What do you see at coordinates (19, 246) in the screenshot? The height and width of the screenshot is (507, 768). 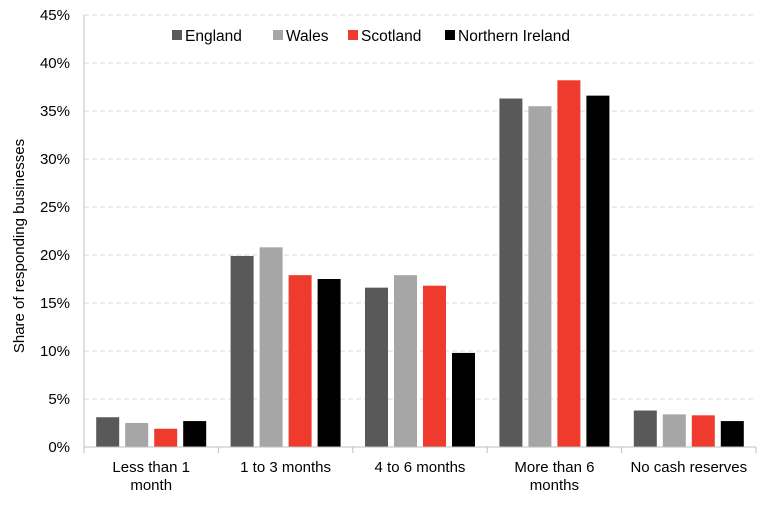 I see `y-axis-label: Share of responding businesses` at bounding box center [19, 246].